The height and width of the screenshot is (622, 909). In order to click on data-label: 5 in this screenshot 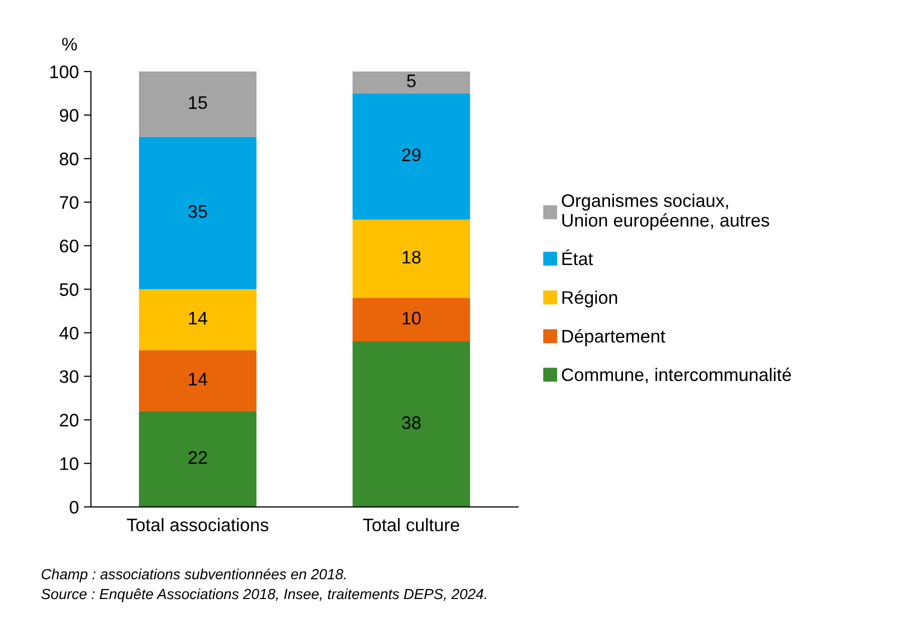, I will do `click(411, 81)`.